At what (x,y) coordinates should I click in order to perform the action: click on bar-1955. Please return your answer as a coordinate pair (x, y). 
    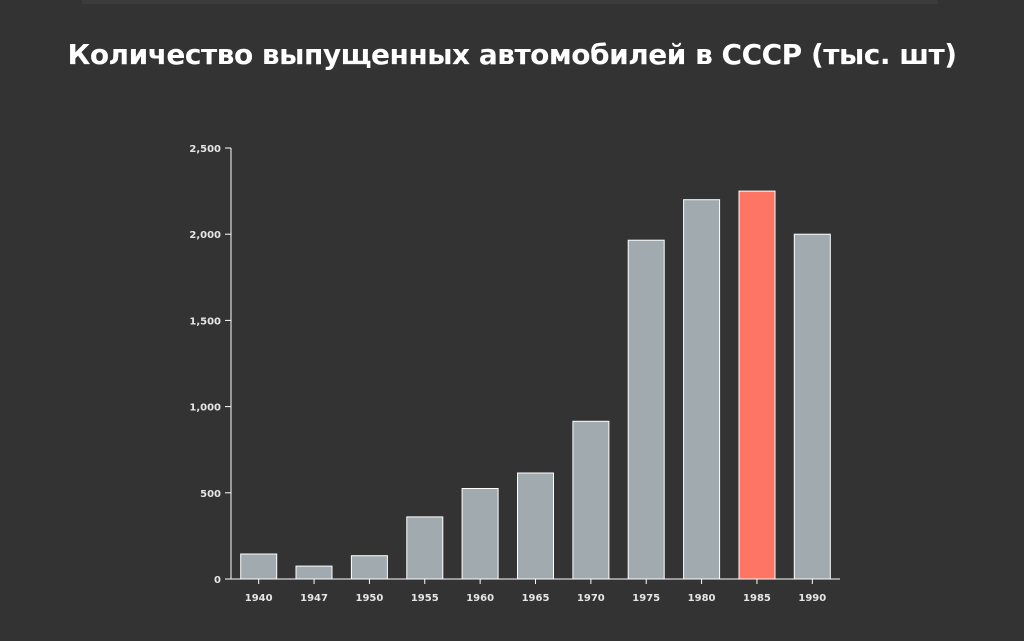
    Looking at the image, I should click on (425, 548).